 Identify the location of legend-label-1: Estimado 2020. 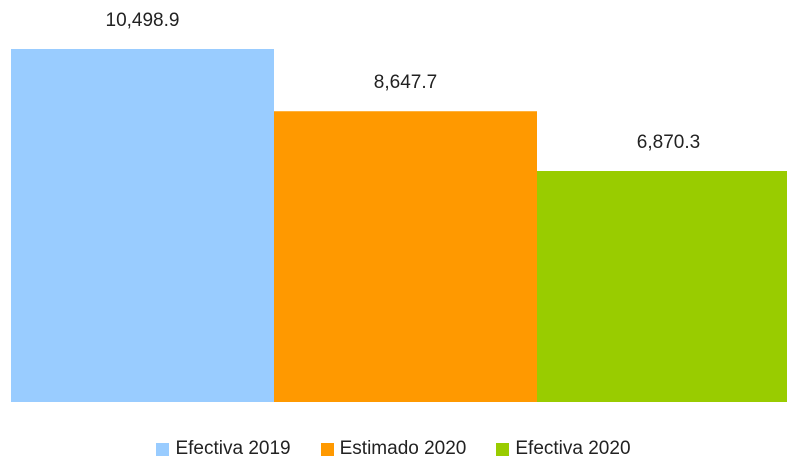
(403, 448).